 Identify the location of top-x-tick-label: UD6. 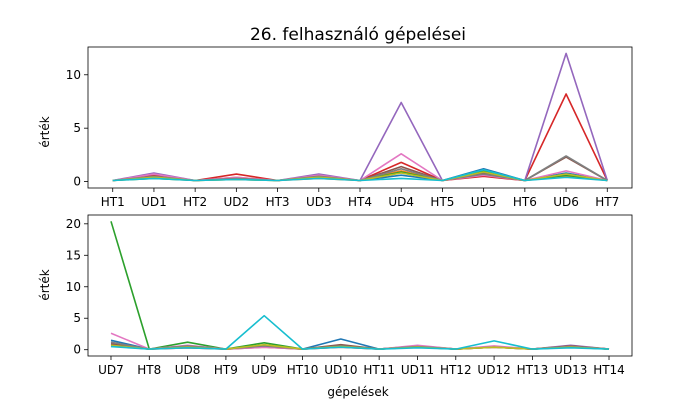
(566, 202).